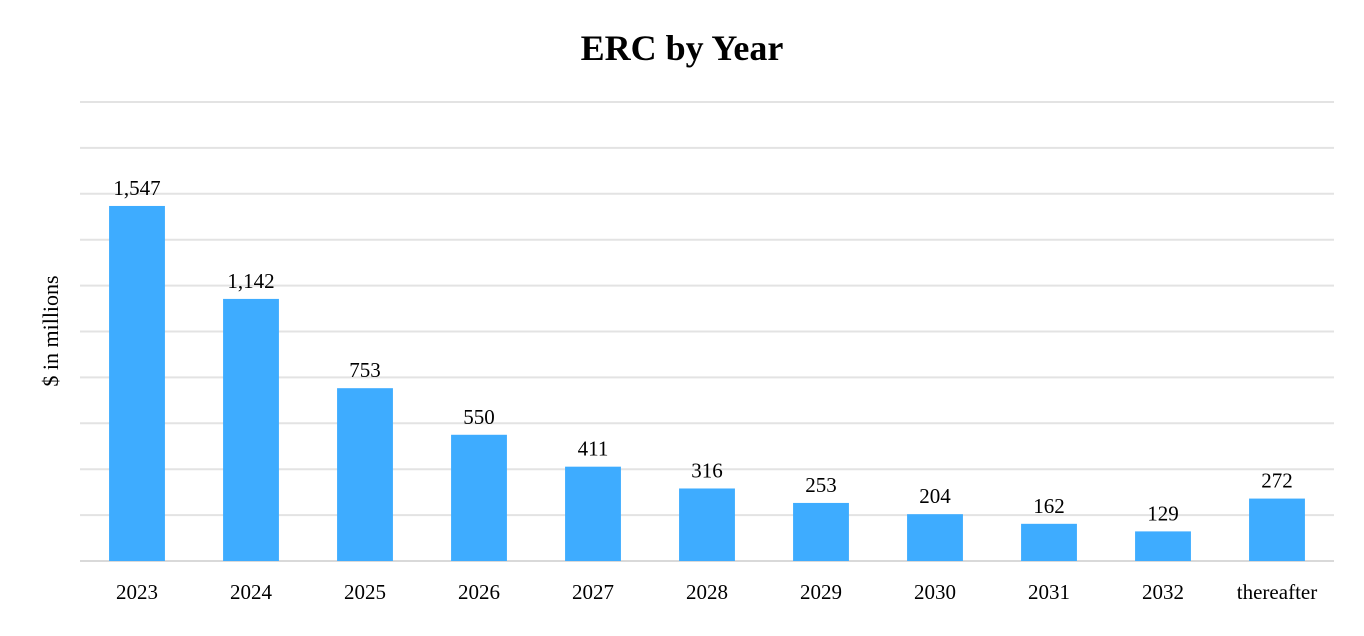 This screenshot has width=1364, height=636. I want to click on bar-2030, so click(935, 537).